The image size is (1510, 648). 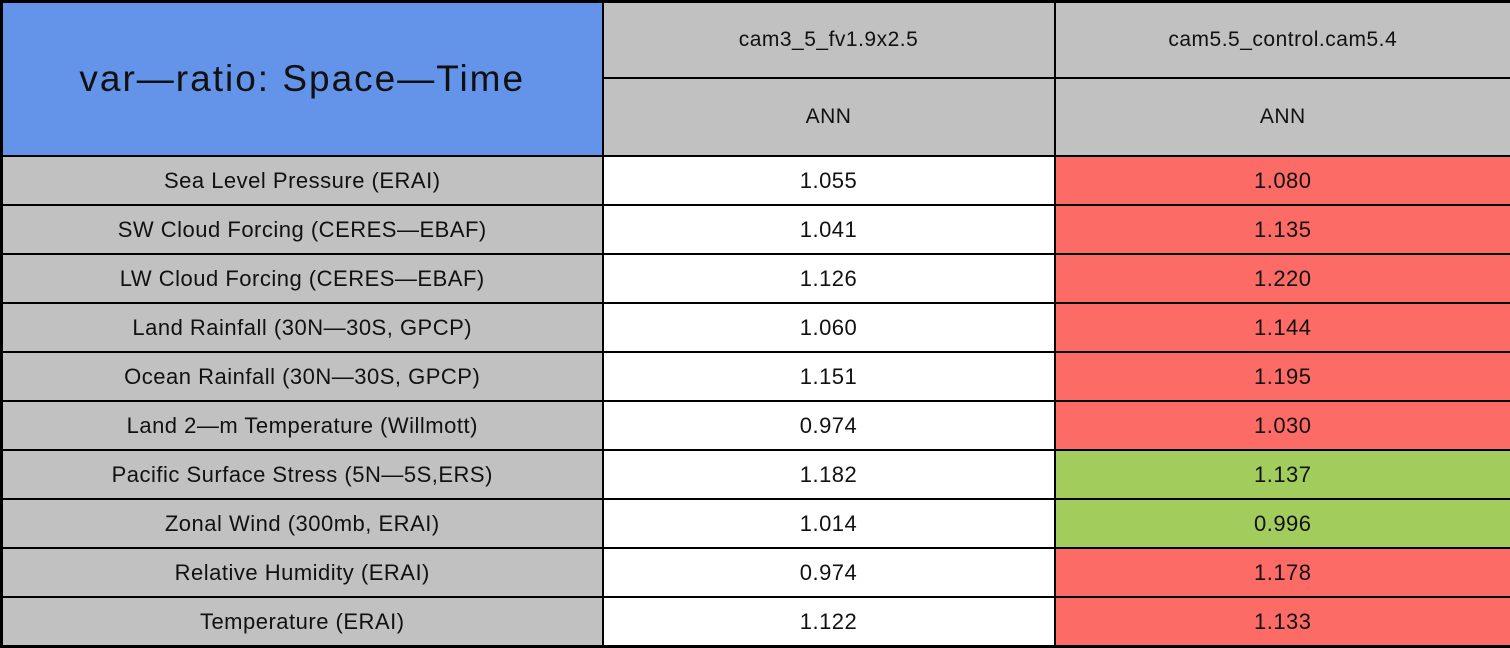 What do you see at coordinates (302, 425) in the screenshot?
I see `row-label: Land 2—m Temperature (Willmott)` at bounding box center [302, 425].